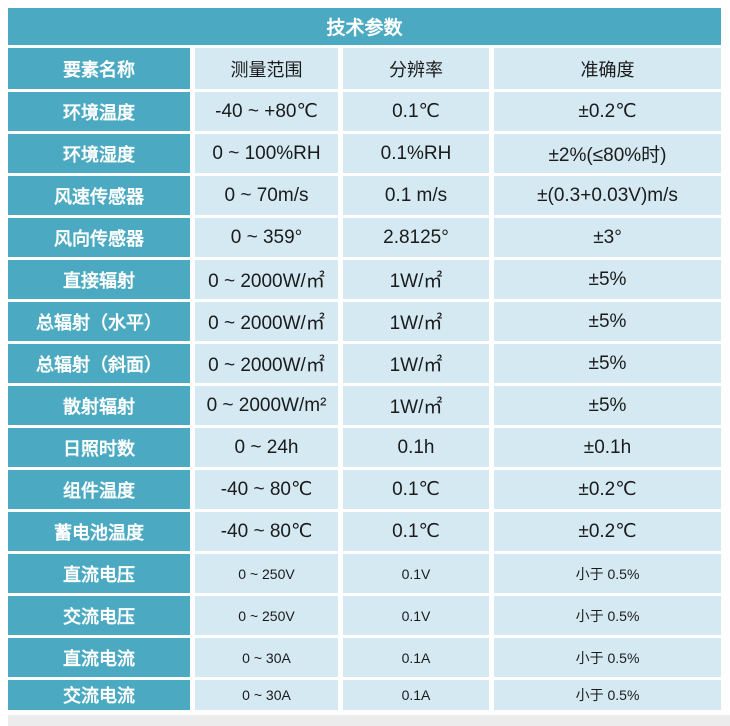 This screenshot has width=730, height=726. What do you see at coordinates (369, 720) in the screenshot?
I see `footer-strip` at bounding box center [369, 720].